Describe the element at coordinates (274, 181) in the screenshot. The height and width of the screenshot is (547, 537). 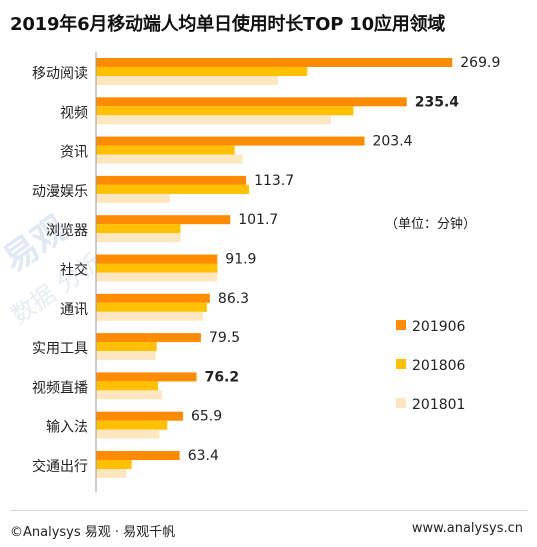
I see `value-label: 113.7` at that location.